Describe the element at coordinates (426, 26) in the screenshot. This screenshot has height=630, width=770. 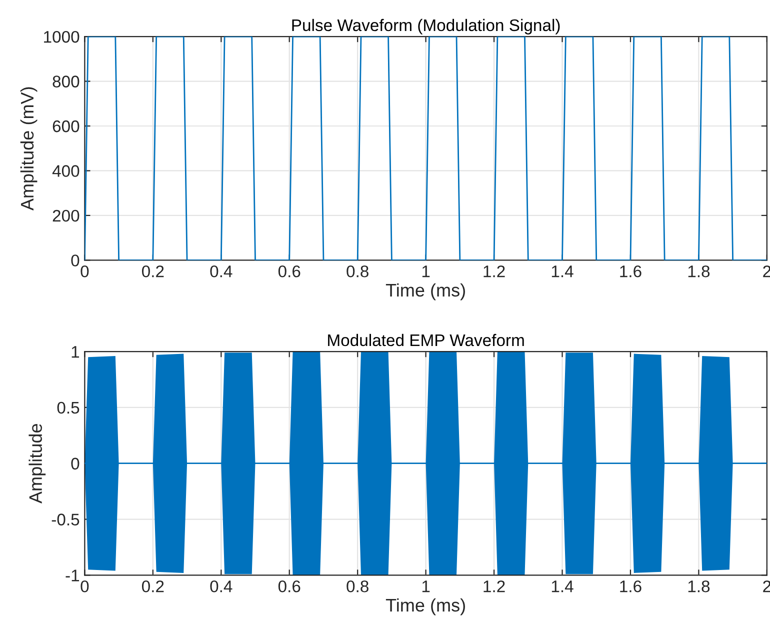
I see `chart-title: Pulse Waveform (Modulation Signal)` at that location.